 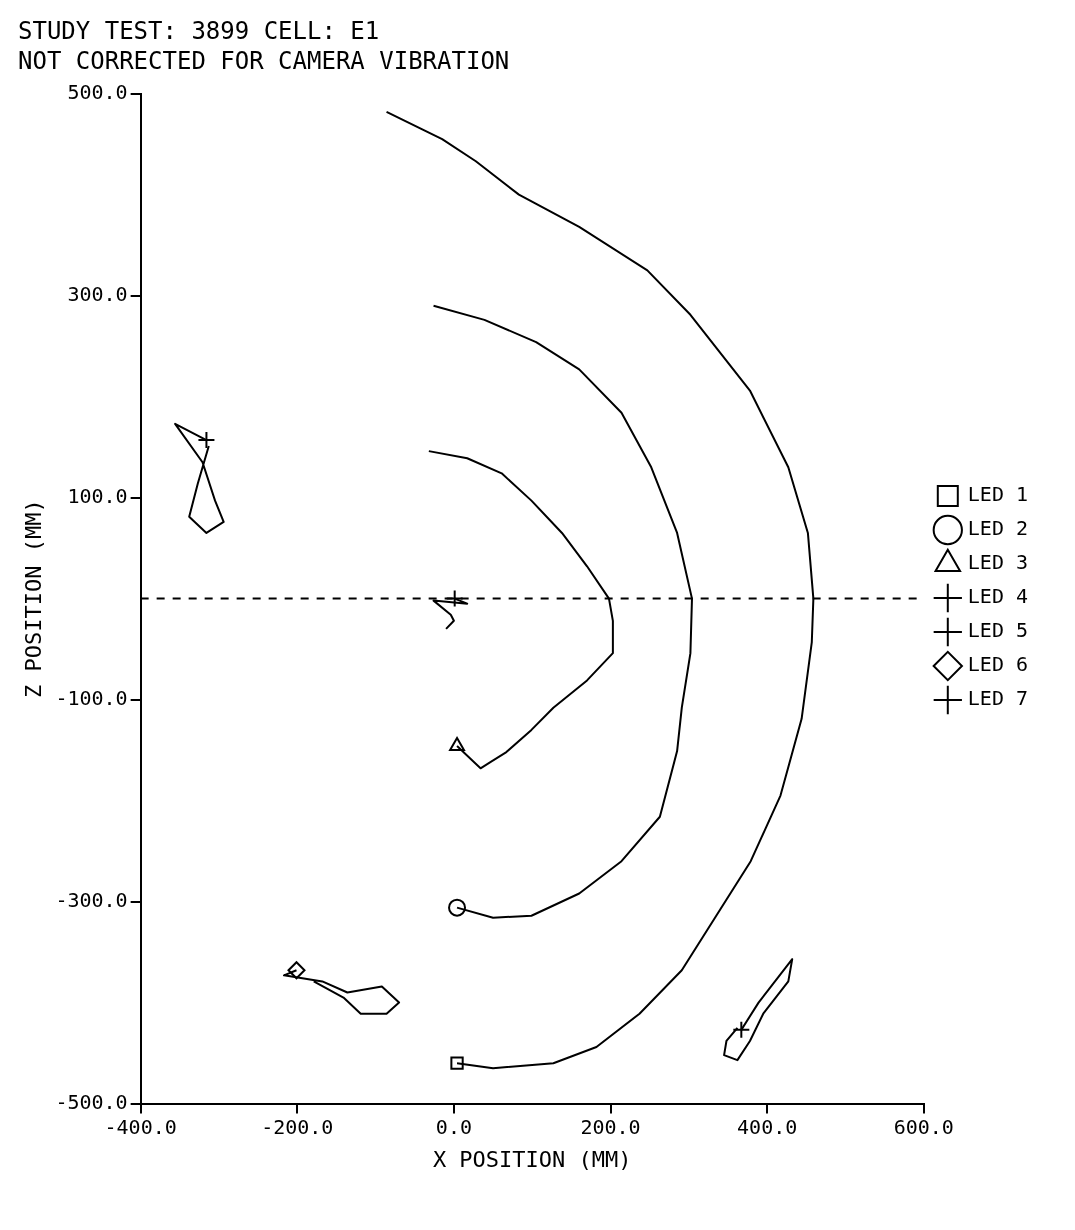 I want to click on x-tick-label: 0.0, so click(x=453, y=1126).